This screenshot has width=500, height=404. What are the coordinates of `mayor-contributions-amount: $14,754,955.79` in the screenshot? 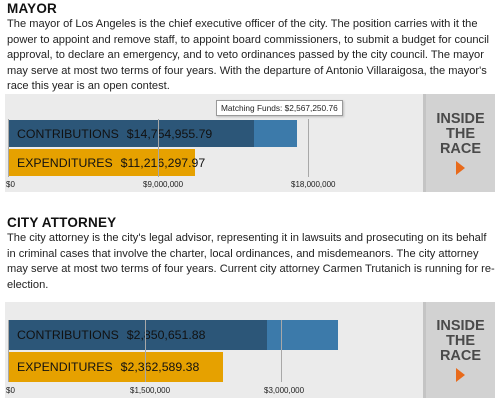 It's located at (169, 133).